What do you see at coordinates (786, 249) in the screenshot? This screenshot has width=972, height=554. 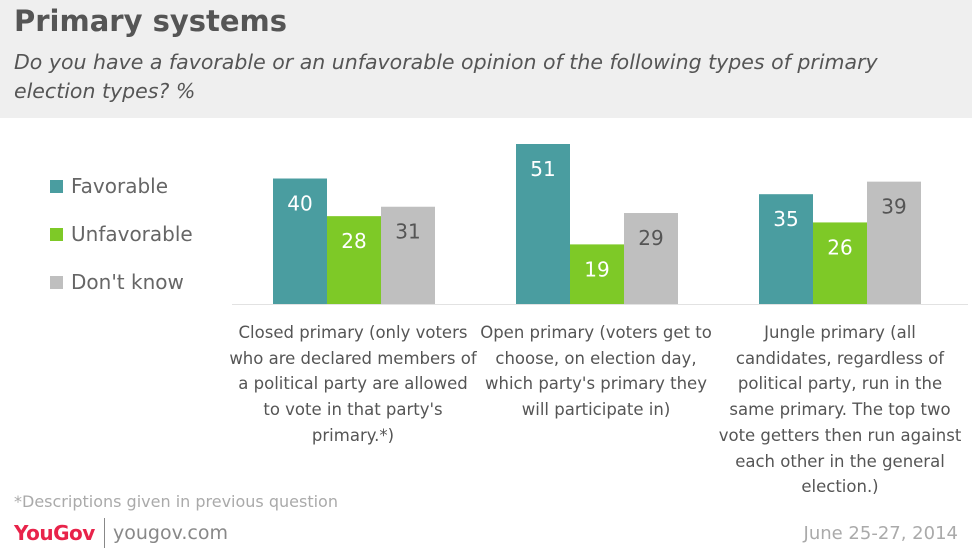 I see `bar-jungle-favorable` at bounding box center [786, 249].